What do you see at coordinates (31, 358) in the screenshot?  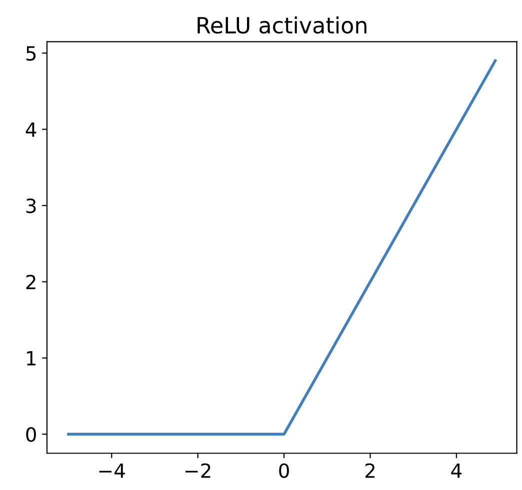 I see `y-tick-label: 1` at bounding box center [31, 358].